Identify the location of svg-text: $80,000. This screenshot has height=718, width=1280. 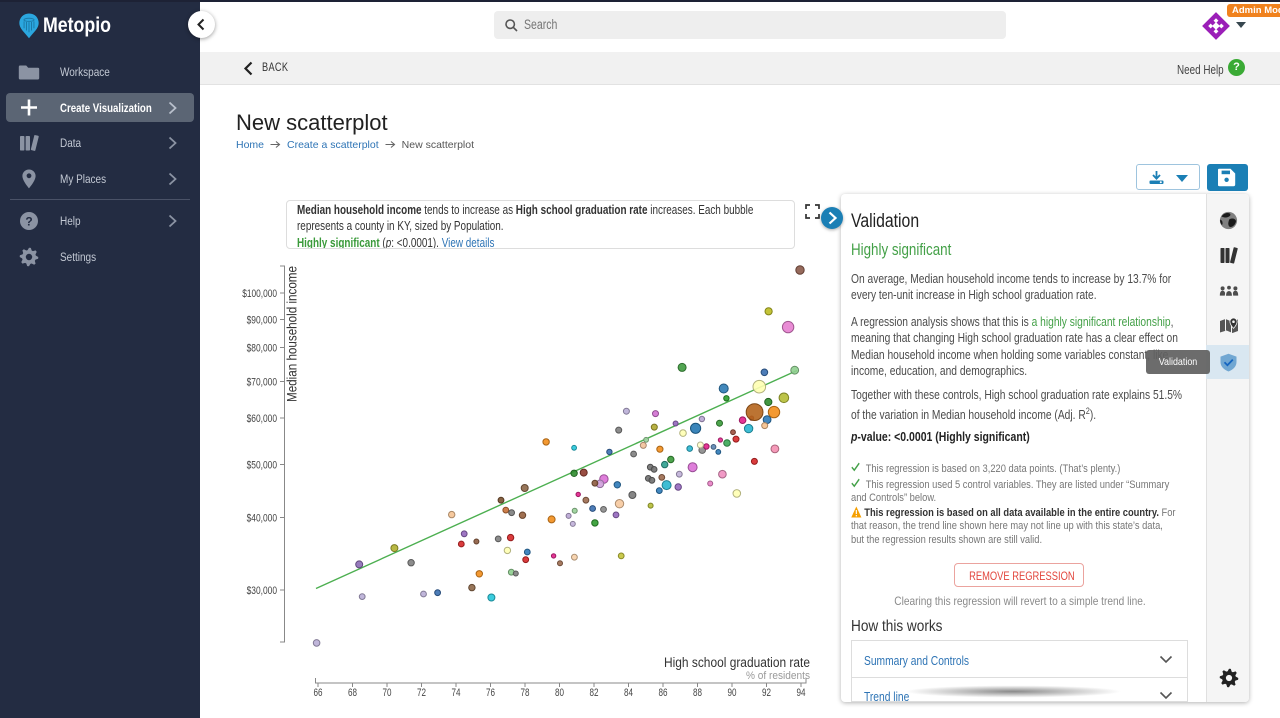
(262, 348).